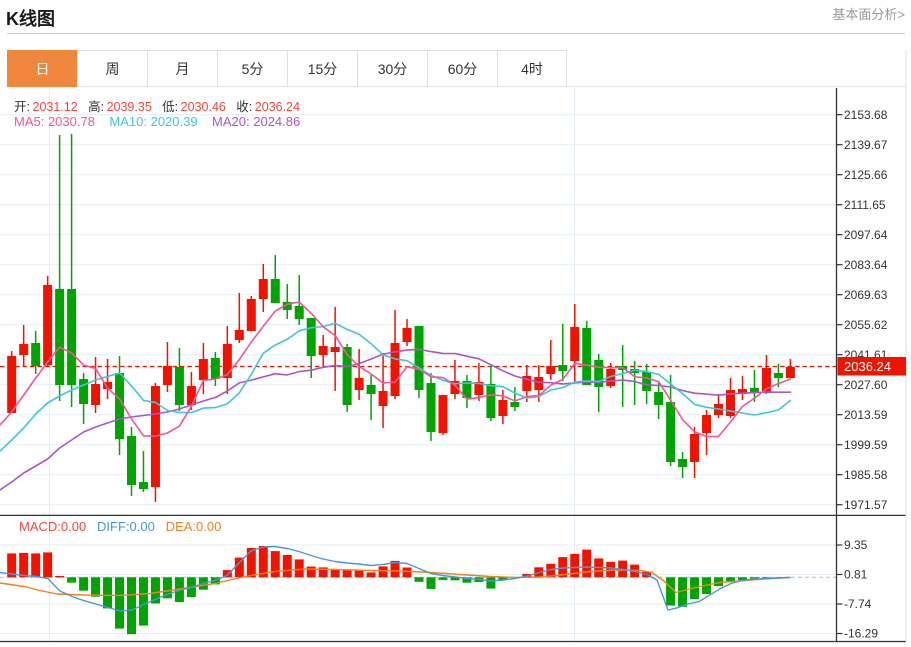  I want to click on svg-text: 2013.59, so click(866, 415).